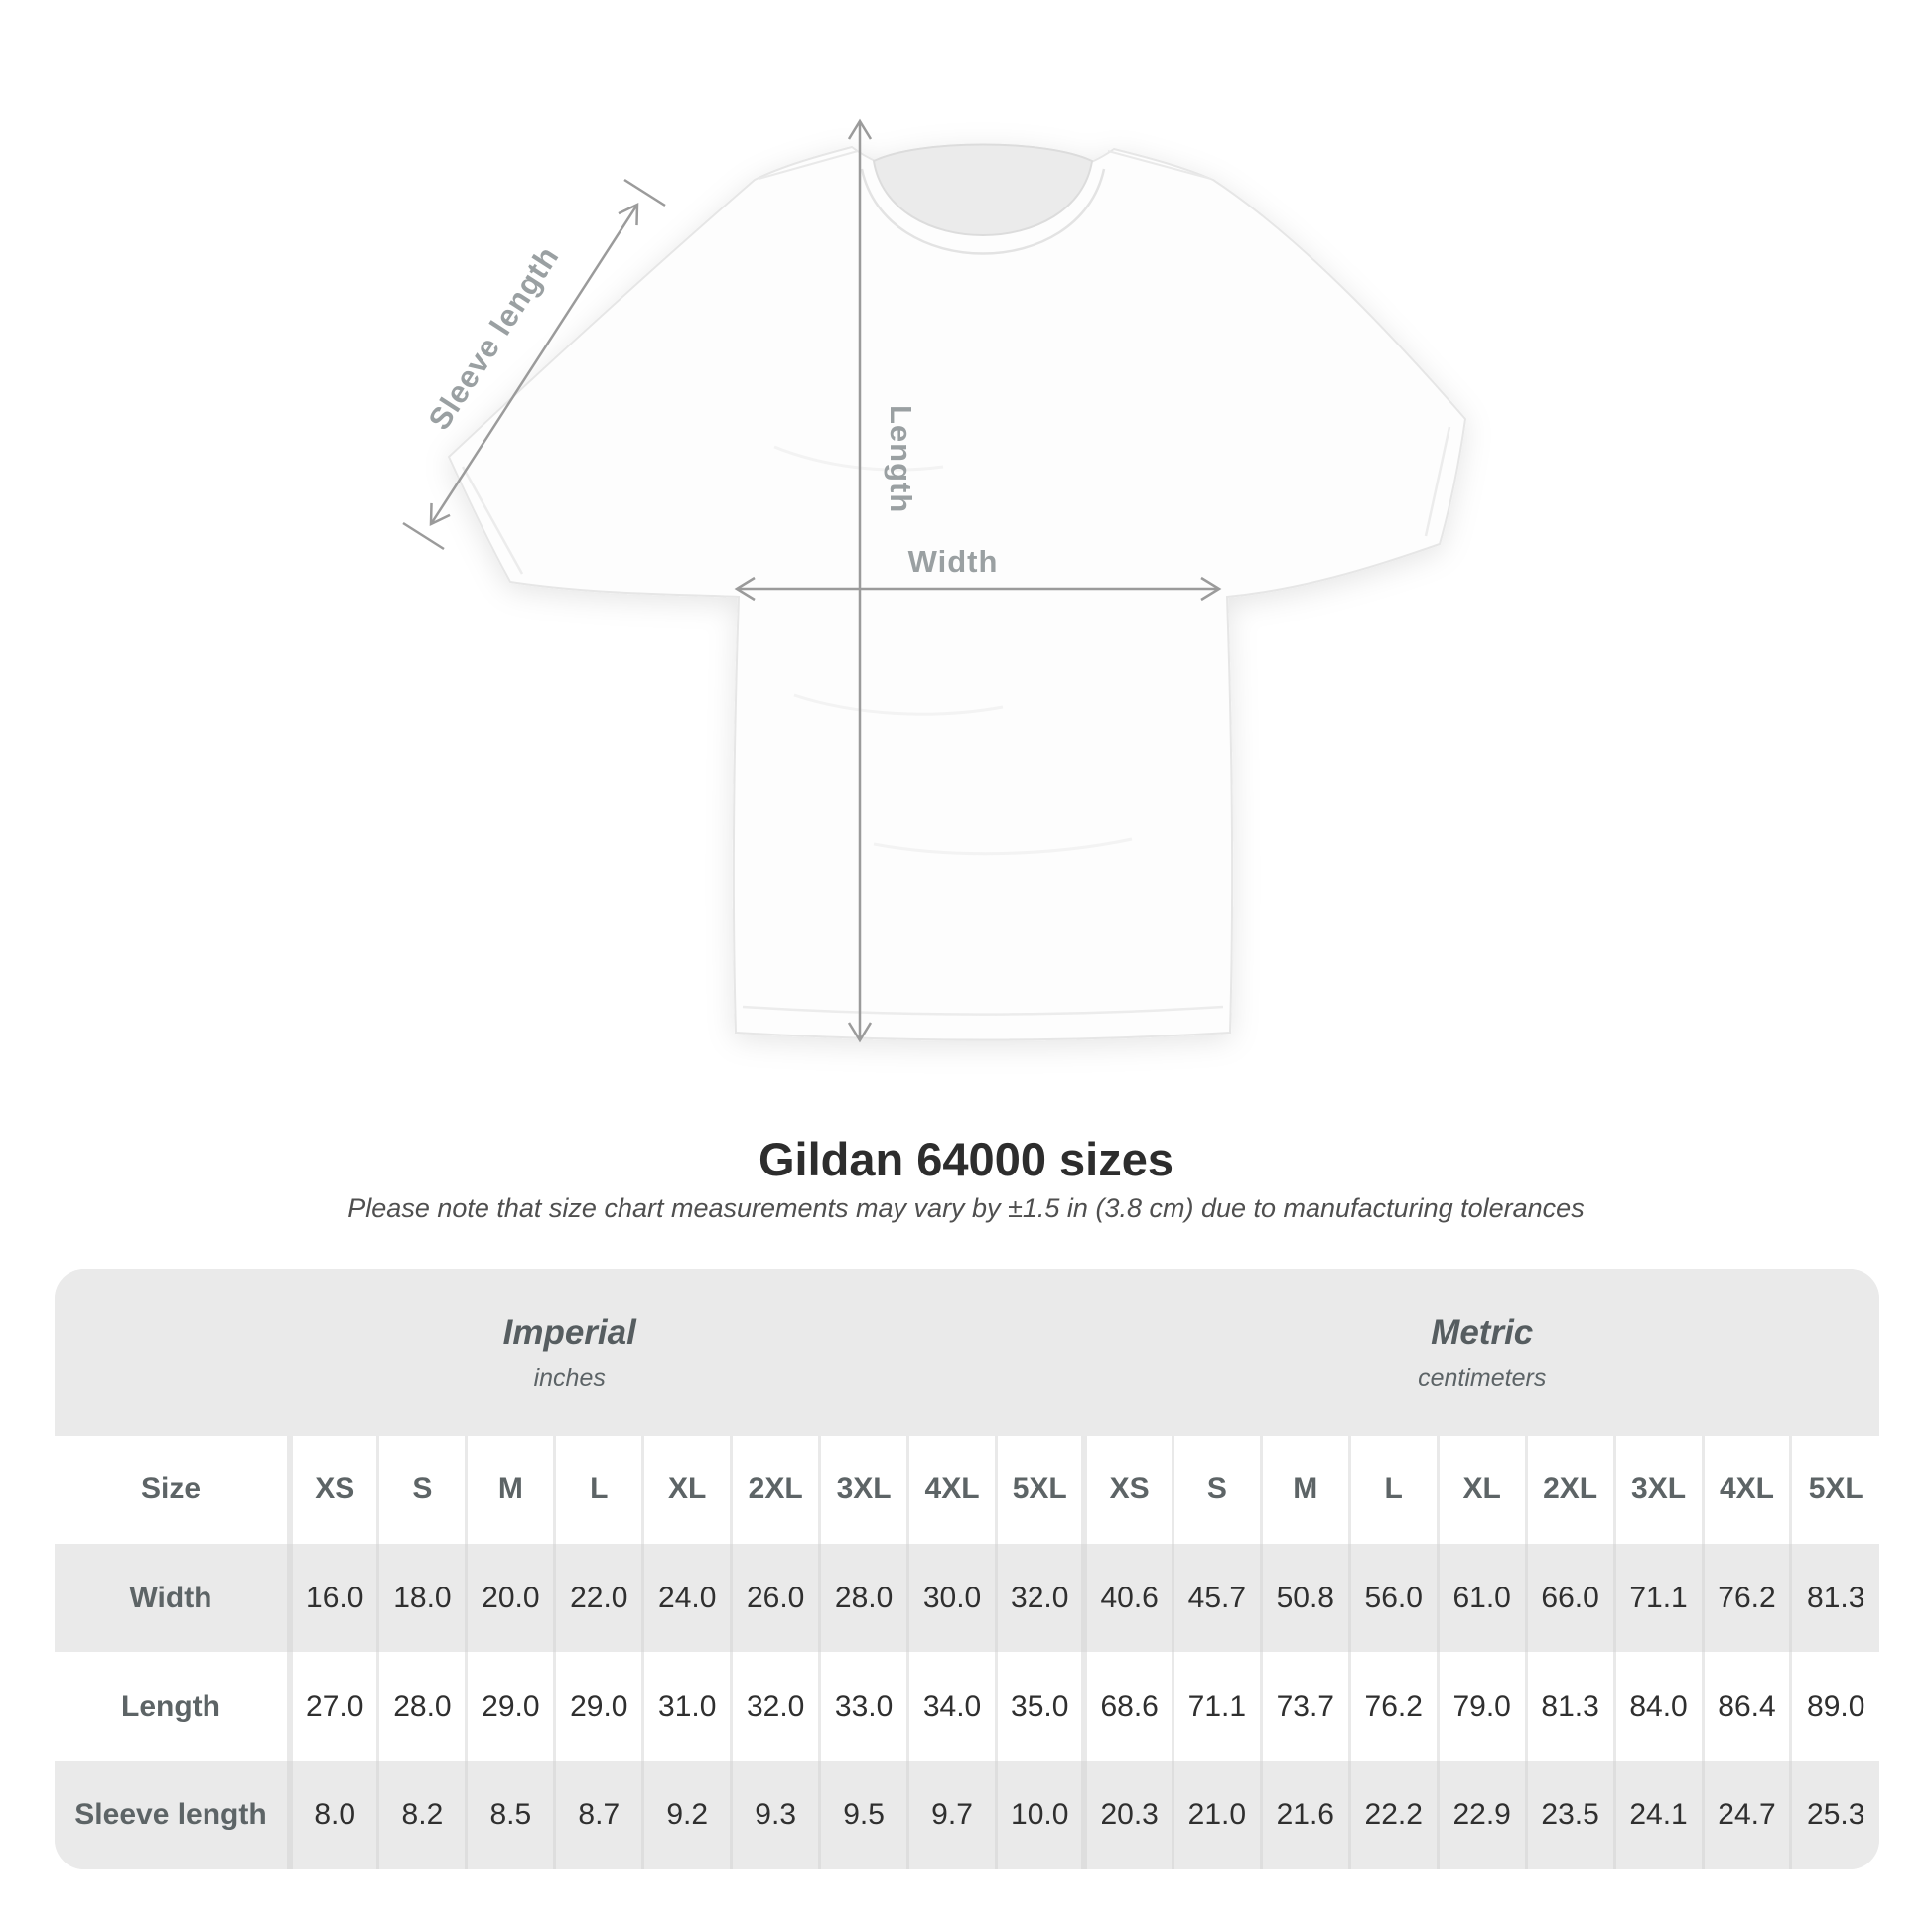  I want to click on group-unit-label: centimeters, so click(1483, 1377).